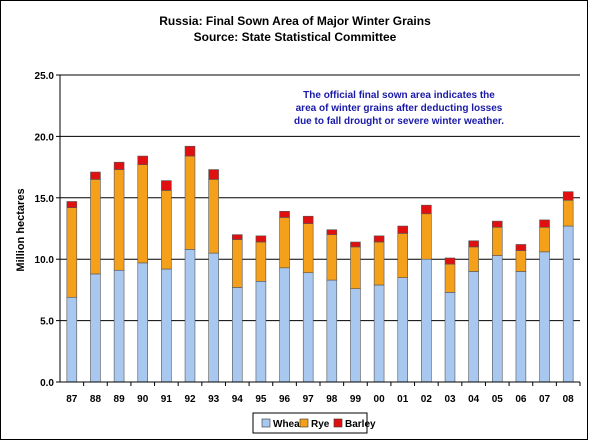 Image resolution: width=590 pixels, height=442 pixels. I want to click on x-tick-label: 95, so click(261, 399).